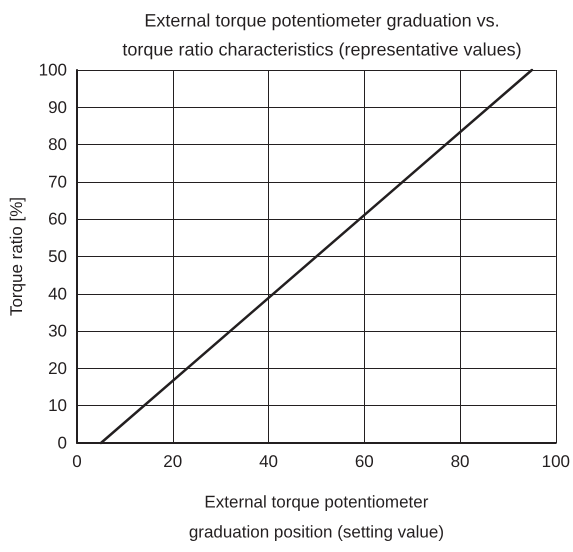 This screenshot has width=573, height=552. What do you see at coordinates (57, 406) in the screenshot?
I see `y-tick-label: 10` at bounding box center [57, 406].